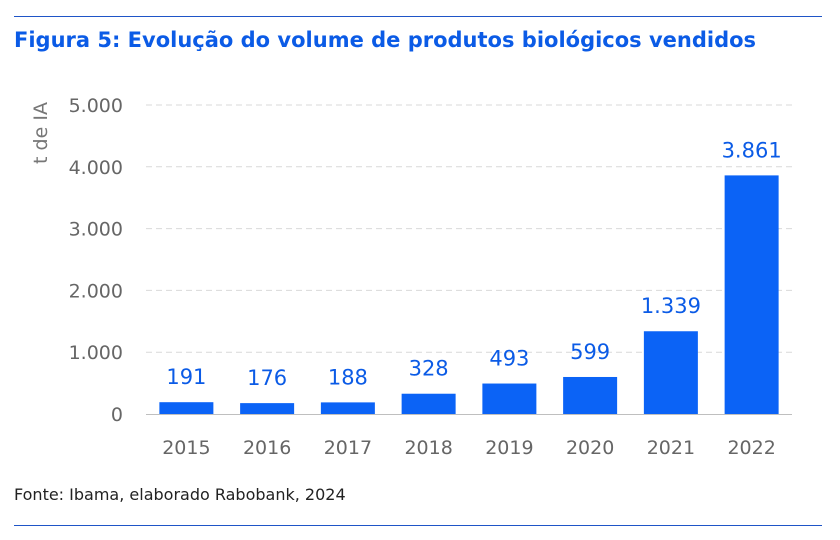  What do you see at coordinates (429, 369) in the screenshot?
I see `bar-value-label: 328` at bounding box center [429, 369].